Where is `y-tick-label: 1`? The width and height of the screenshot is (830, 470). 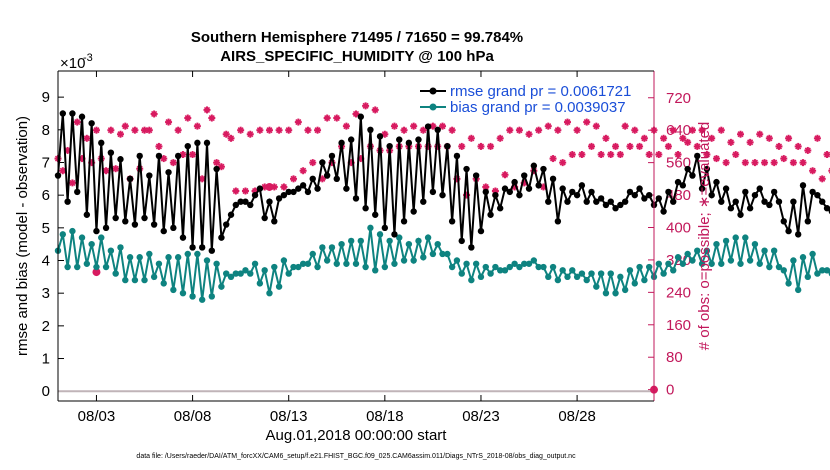
y-tick-label: 1 is located at coordinates (46, 359).